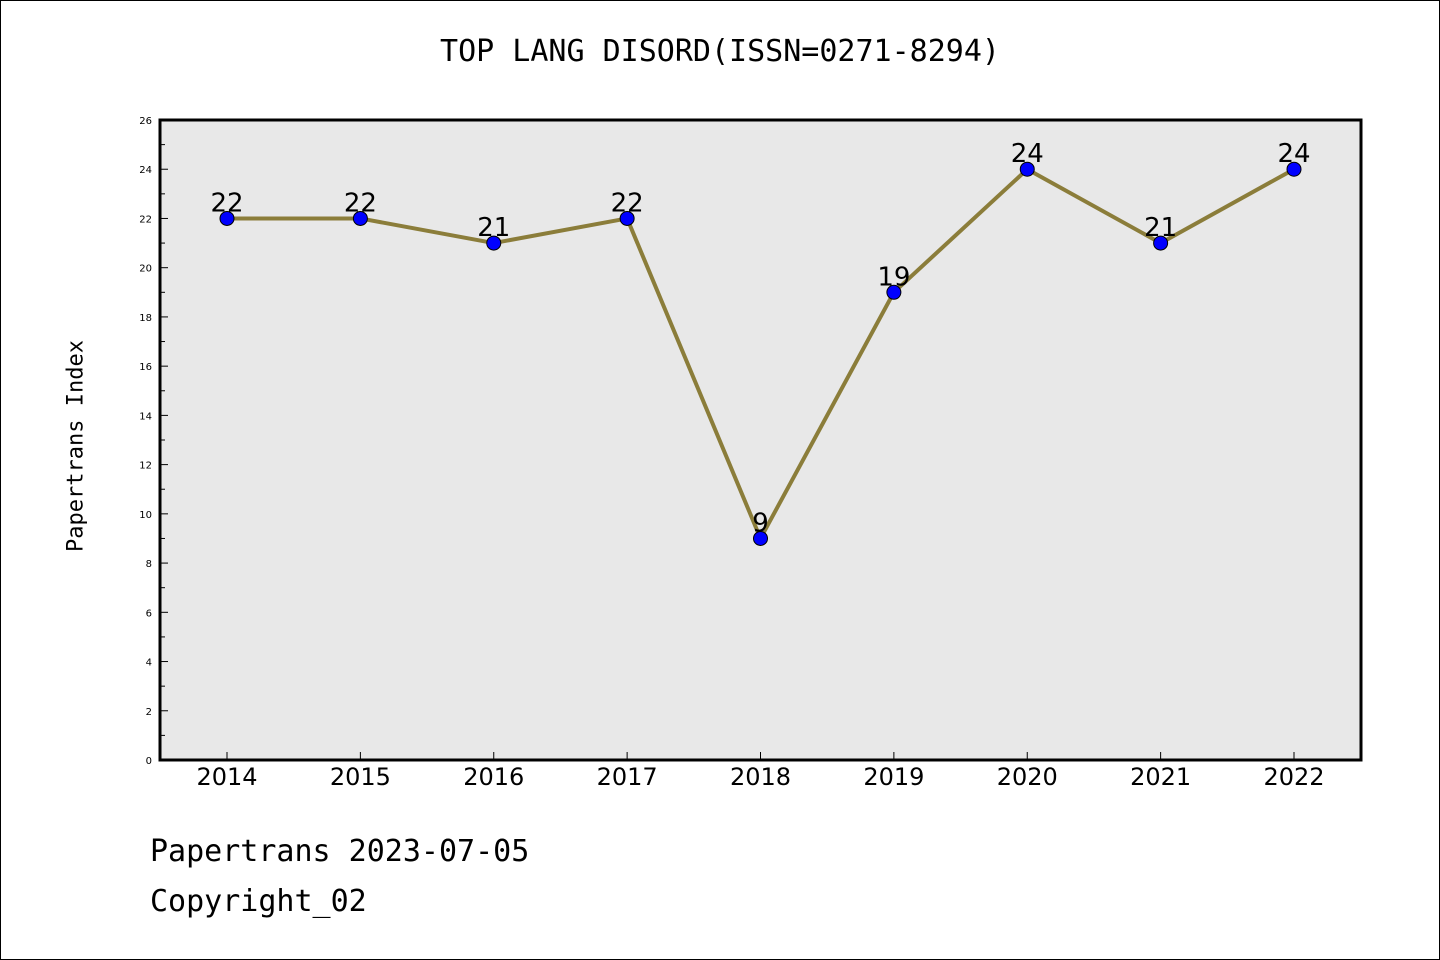 The image size is (1440, 960). What do you see at coordinates (149, 712) in the screenshot?
I see `y-tick-label: 2` at bounding box center [149, 712].